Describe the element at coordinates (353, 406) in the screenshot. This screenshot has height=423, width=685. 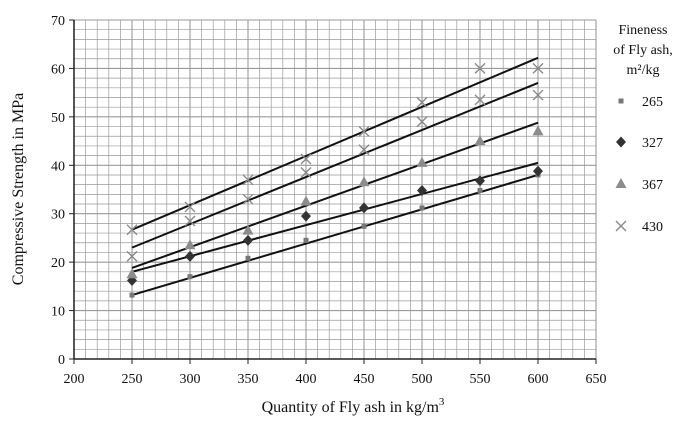
I see `x-axis-title: Quantity of Fly ash in kg/m3` at that location.